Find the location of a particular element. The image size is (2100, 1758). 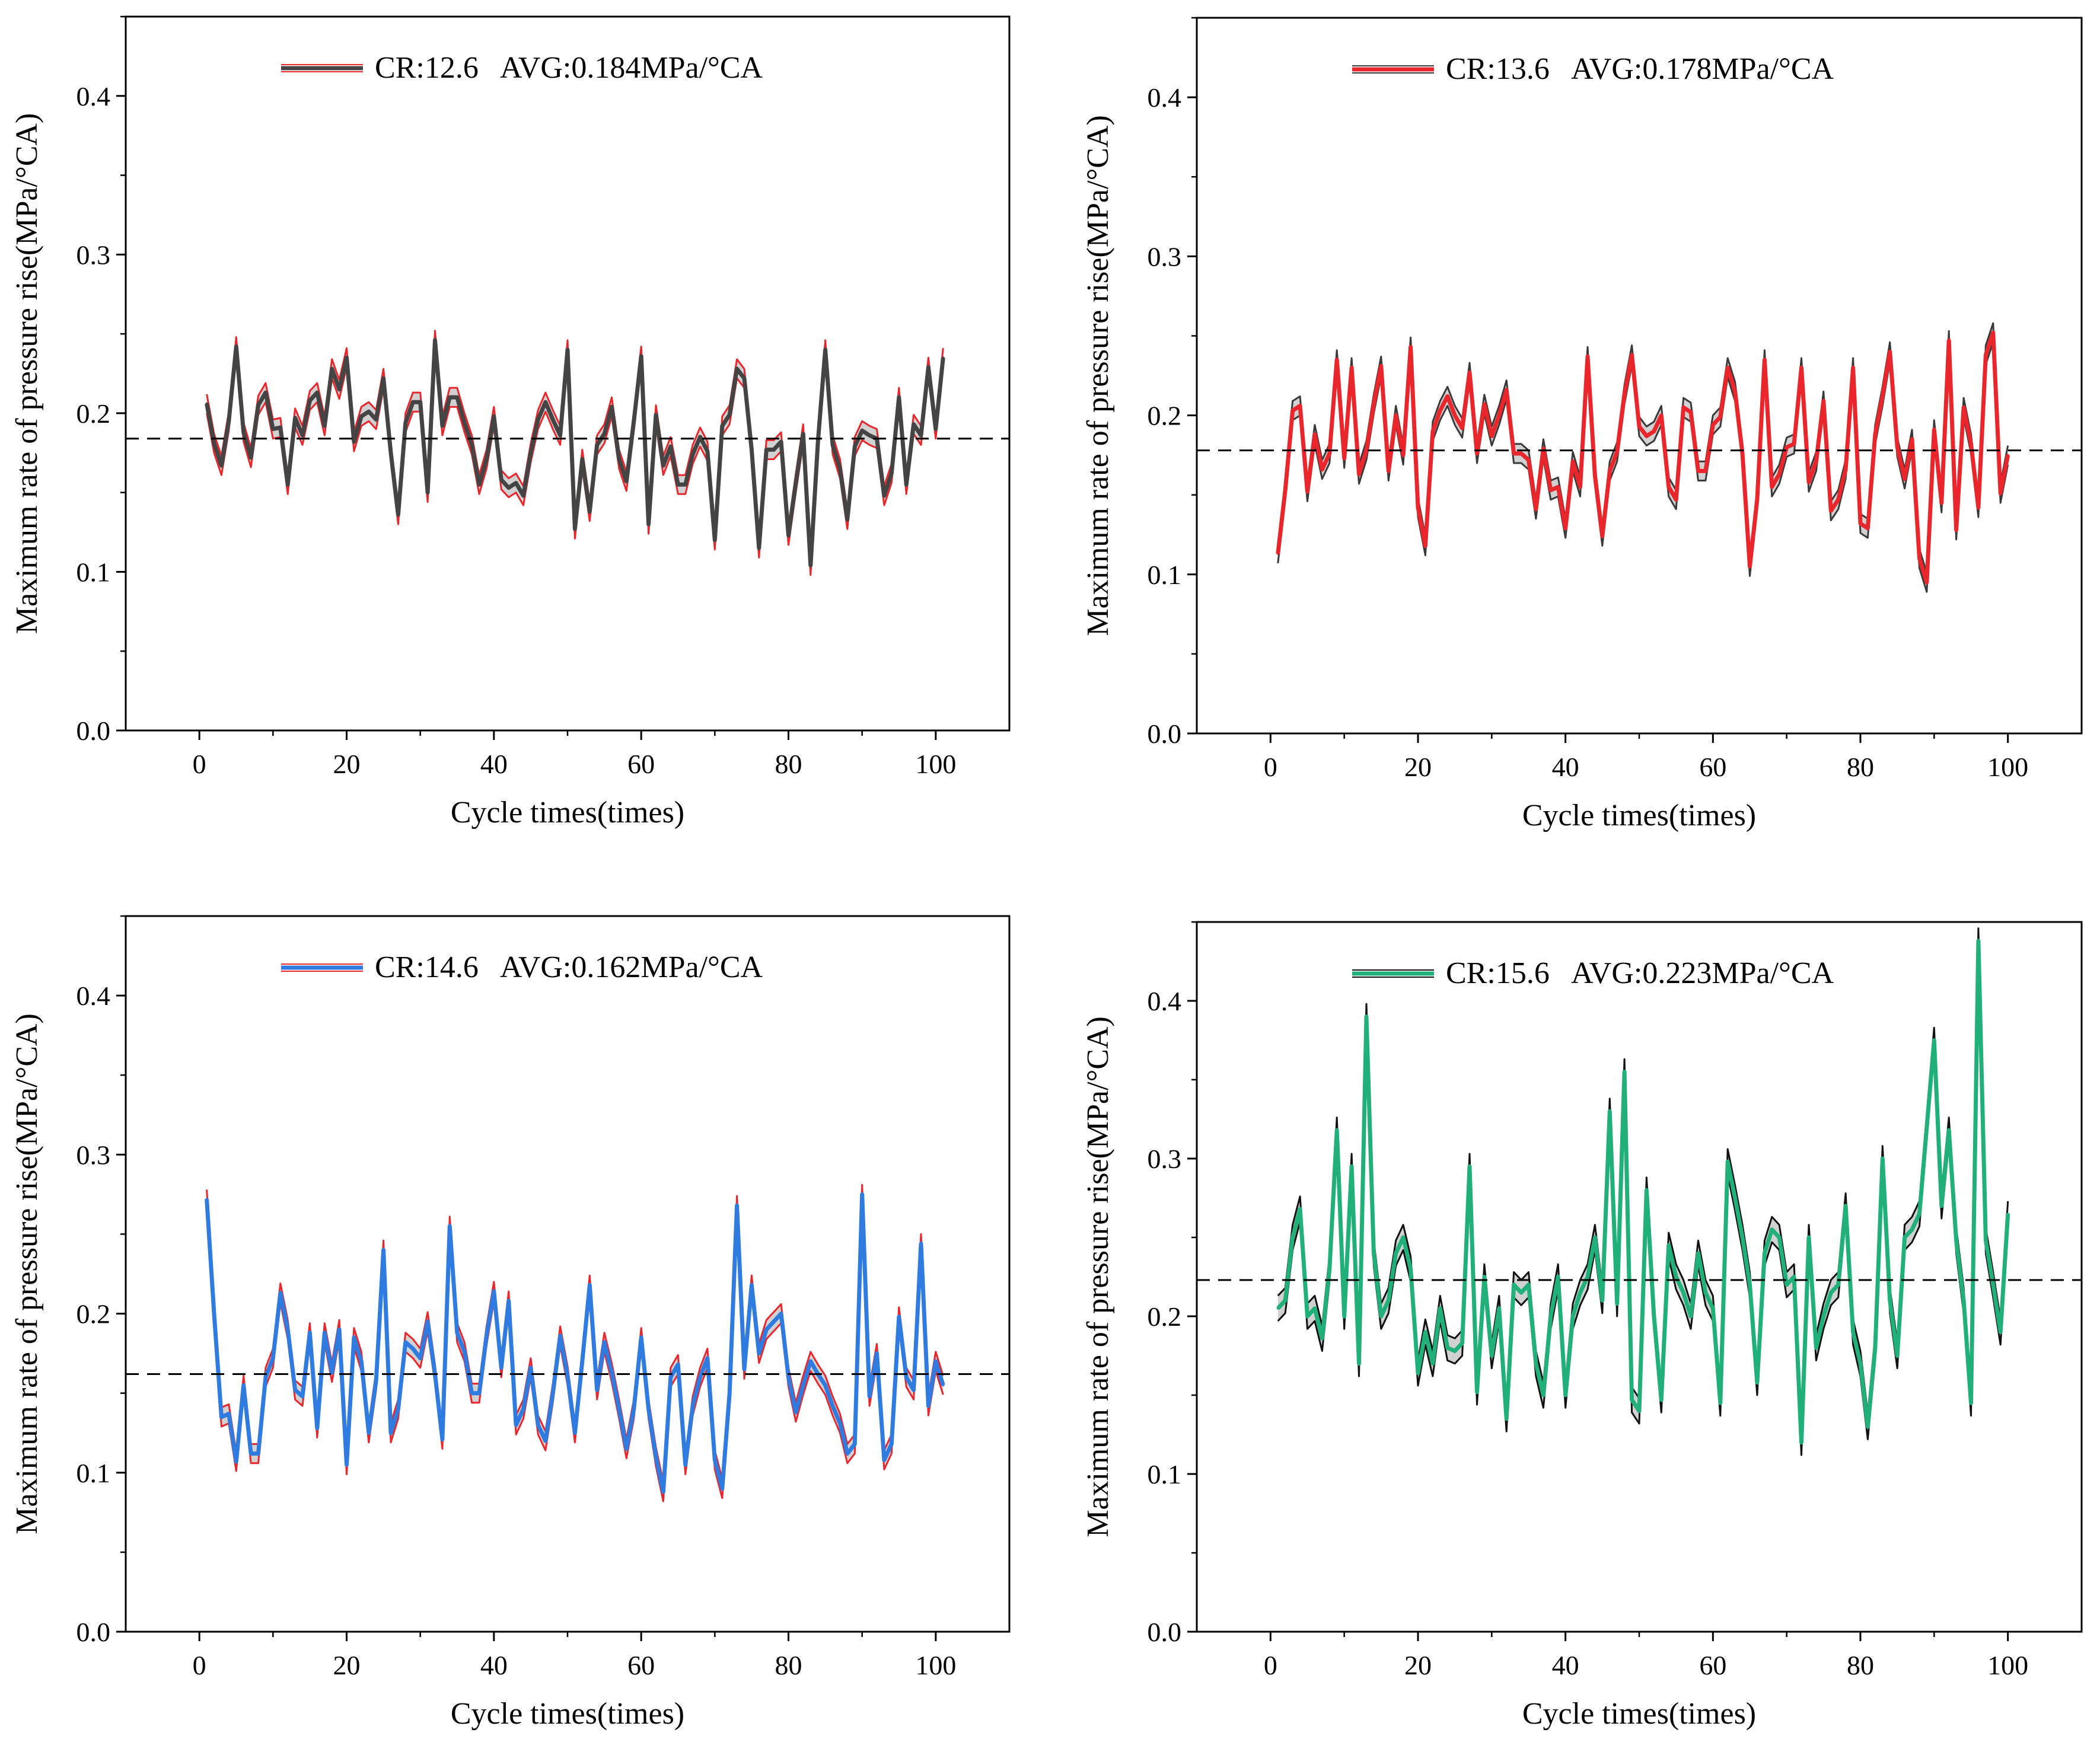

x-tick-label: 80 is located at coordinates (788, 1665).